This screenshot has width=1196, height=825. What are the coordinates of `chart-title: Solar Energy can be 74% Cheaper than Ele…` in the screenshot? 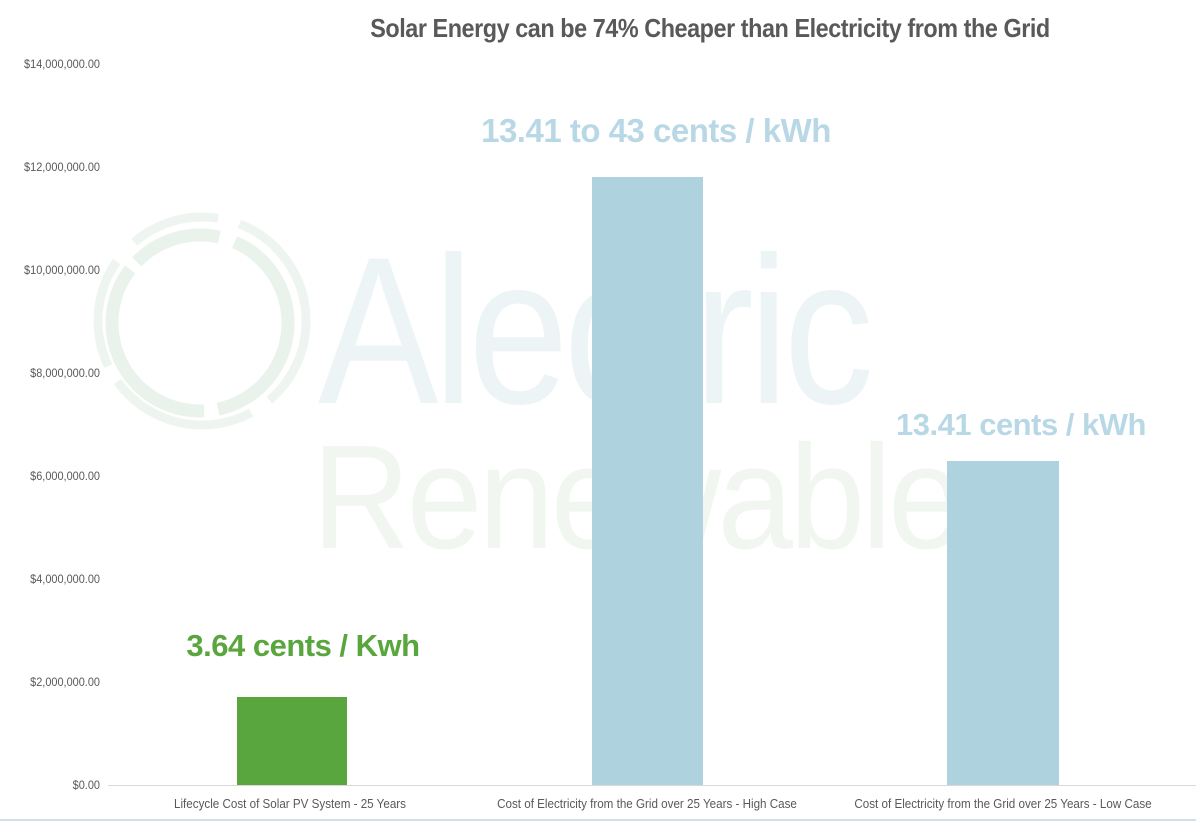 It's located at (710, 28).